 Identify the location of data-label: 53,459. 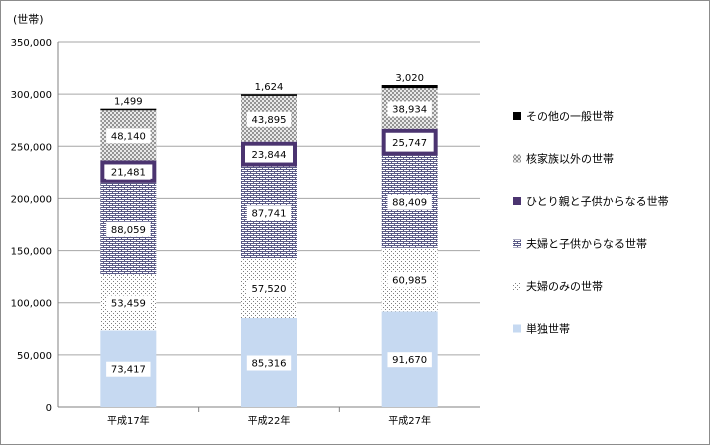
(128, 304).